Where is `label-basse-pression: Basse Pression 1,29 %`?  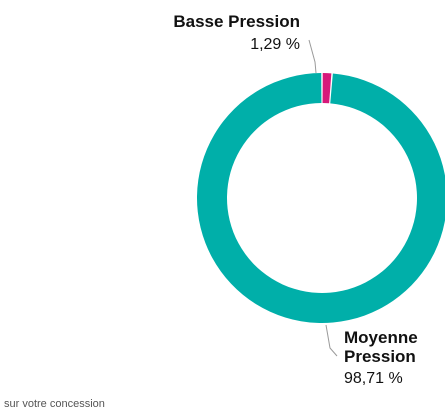 label-basse-pression: Basse Pression 1,29 % is located at coordinates (245, 43).